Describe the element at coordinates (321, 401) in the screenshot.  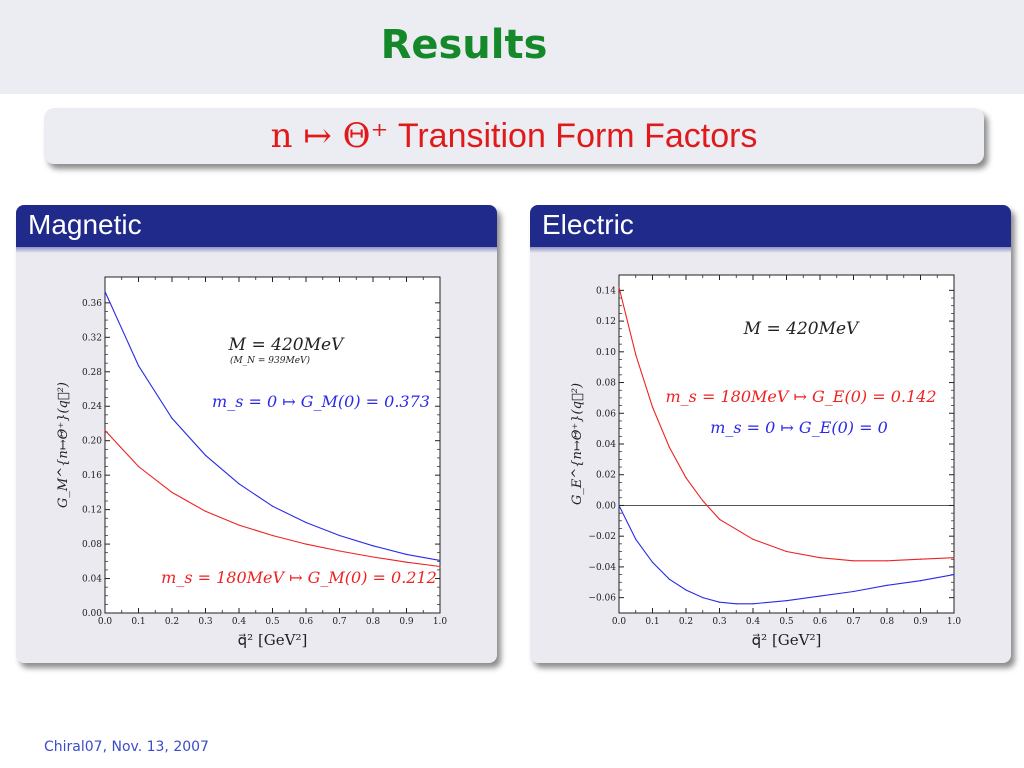
I see `series-label-1: m_s = 0 ↦ G_M(0) = 0.373` at that location.